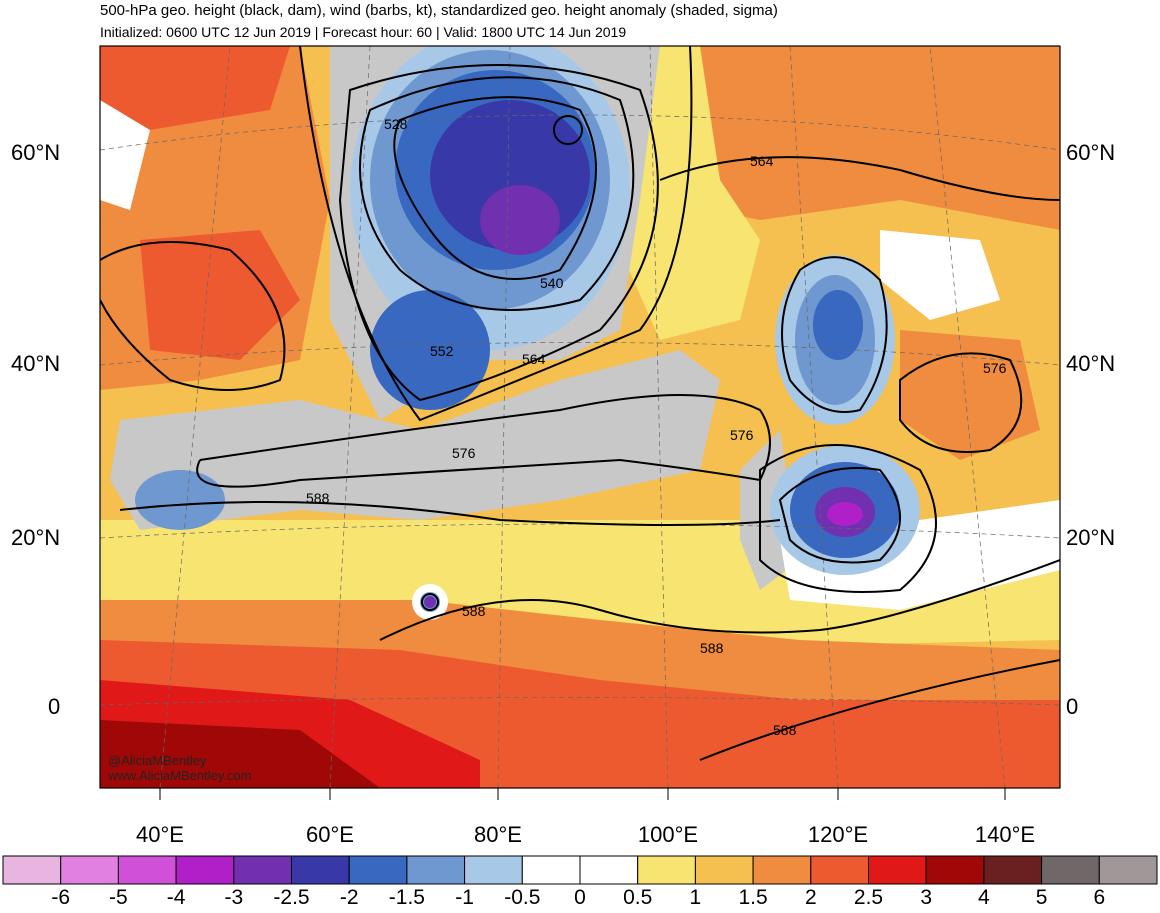  What do you see at coordinates (396, 124) in the screenshot?
I see `contour-label-528: 528` at bounding box center [396, 124].